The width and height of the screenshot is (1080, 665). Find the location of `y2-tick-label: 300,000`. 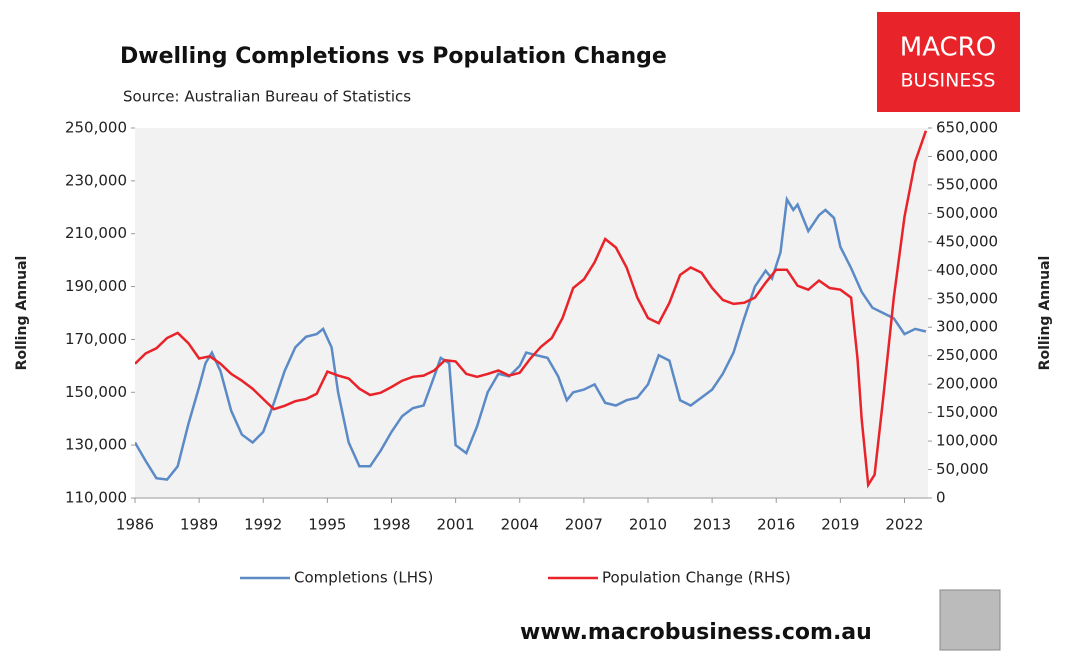

y2-tick-label: 300,000 is located at coordinates (967, 327).